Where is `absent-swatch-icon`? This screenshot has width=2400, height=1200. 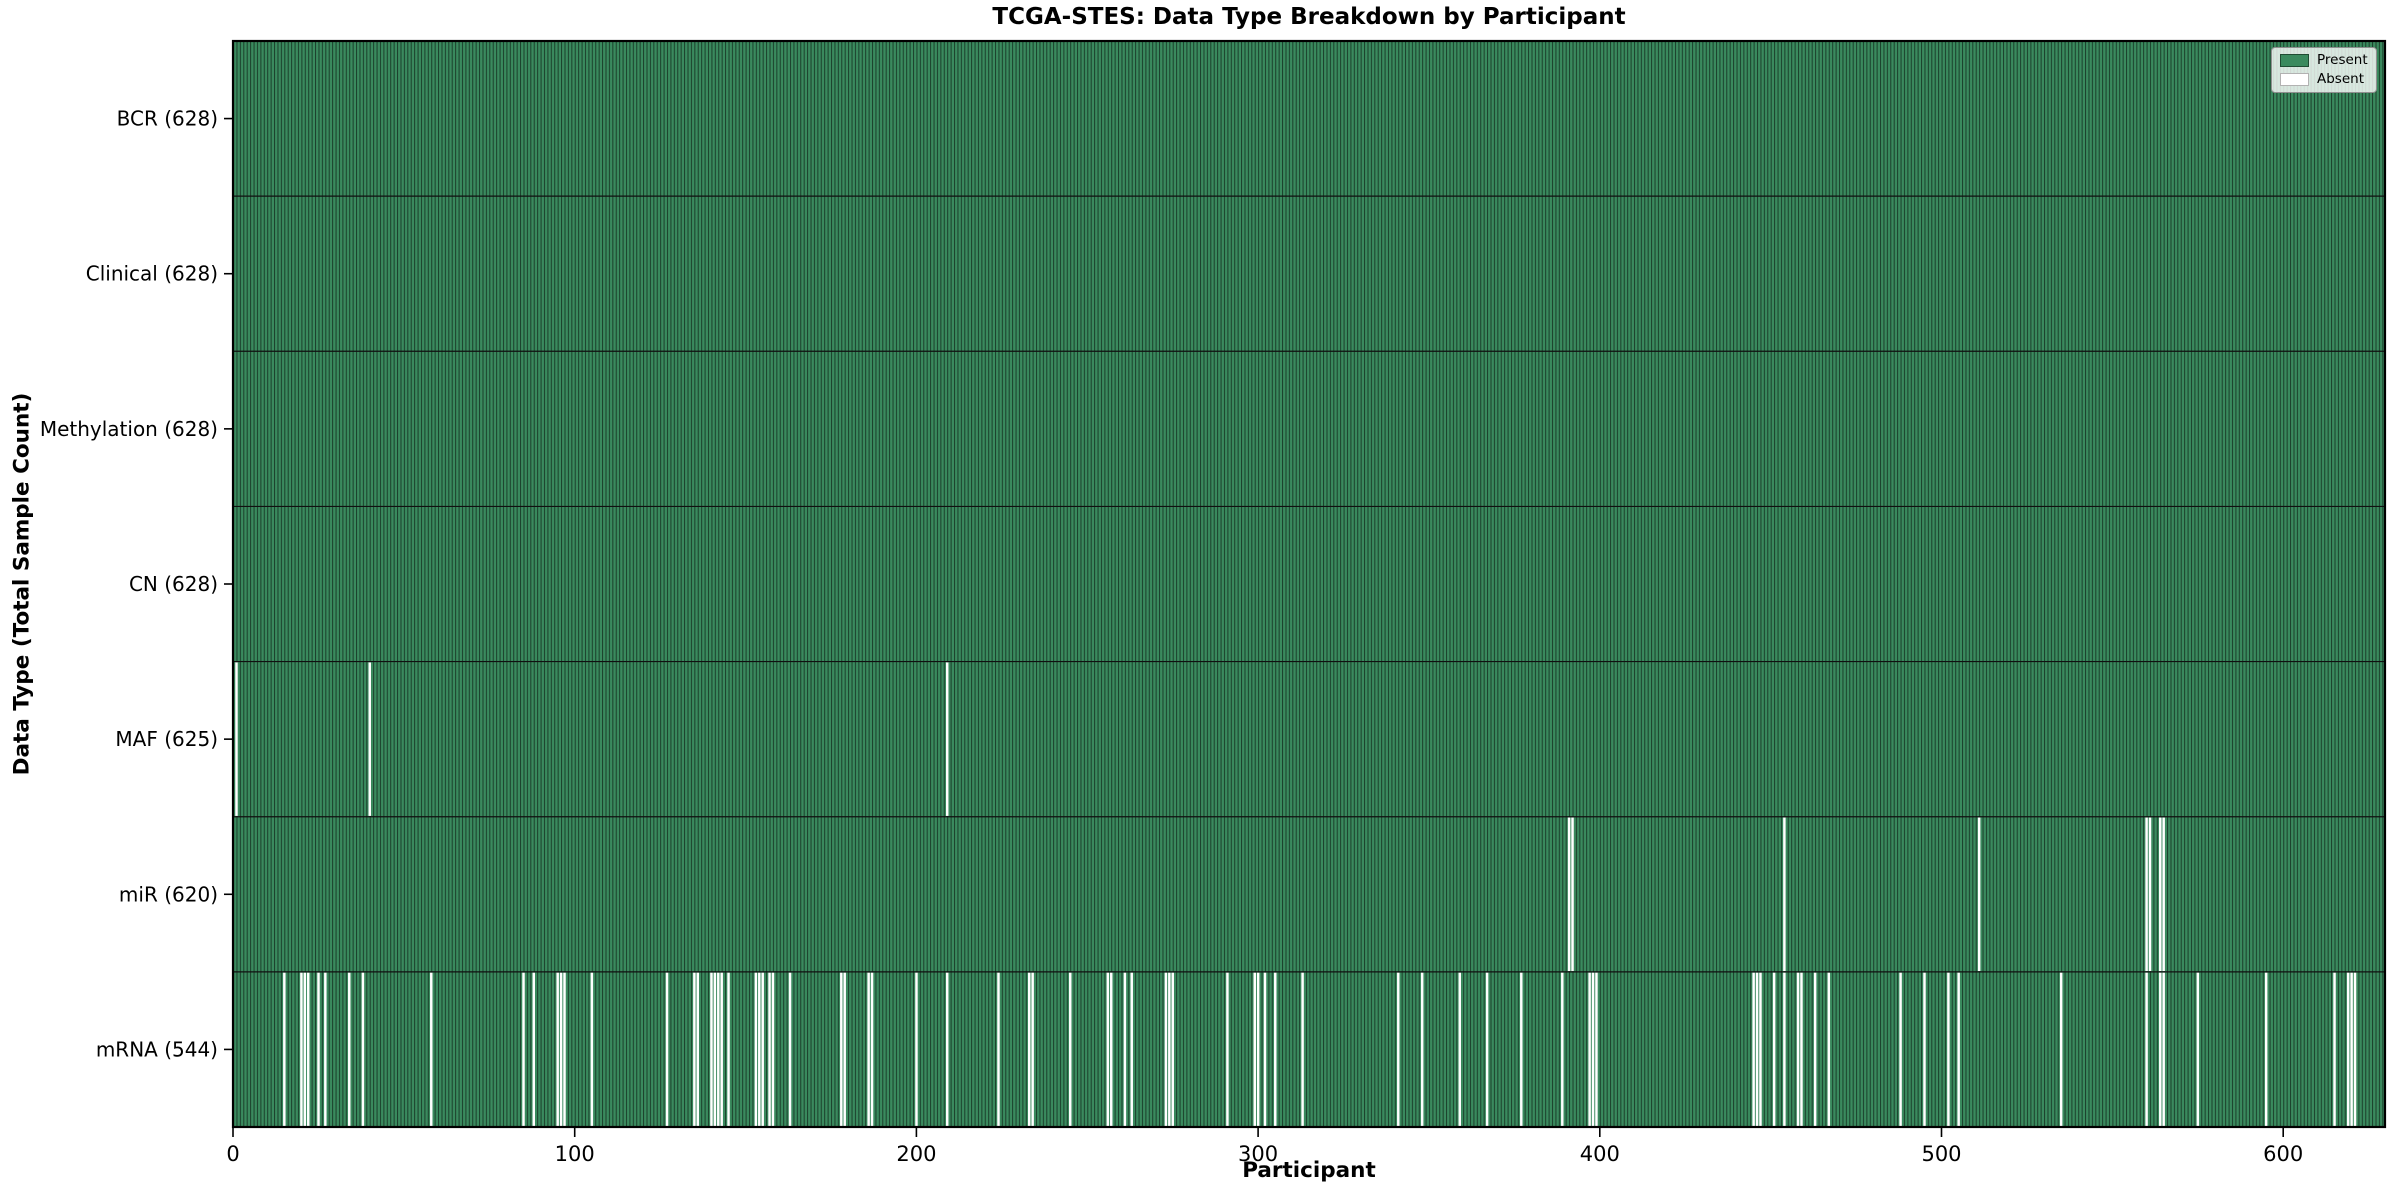
absent-swatch-icon is located at coordinates (2294, 79).